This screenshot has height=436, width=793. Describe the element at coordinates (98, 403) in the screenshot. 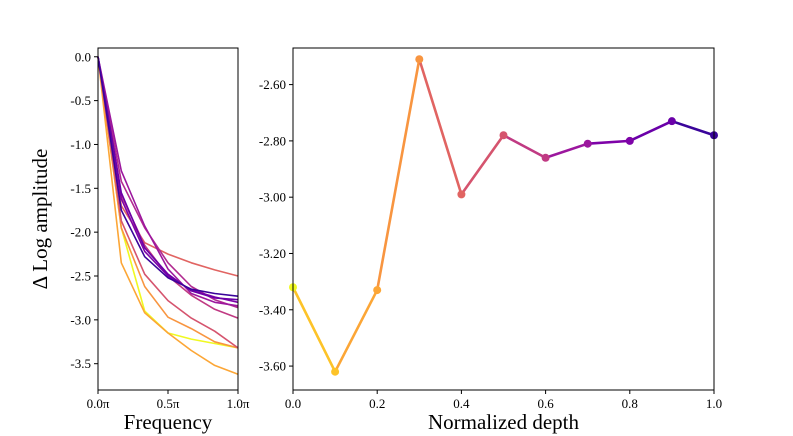

I see `left-x-tick-label-0: 0.0π` at that location.